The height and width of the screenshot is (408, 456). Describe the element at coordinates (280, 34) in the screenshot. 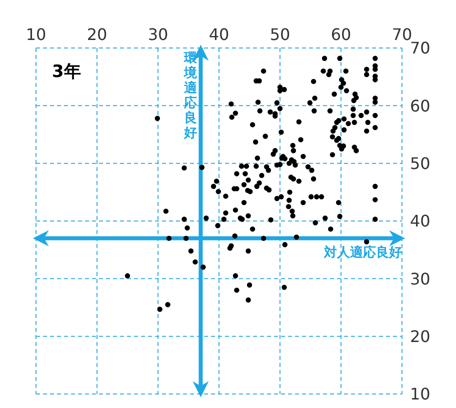

I see `x-tick-label: 50` at that location.